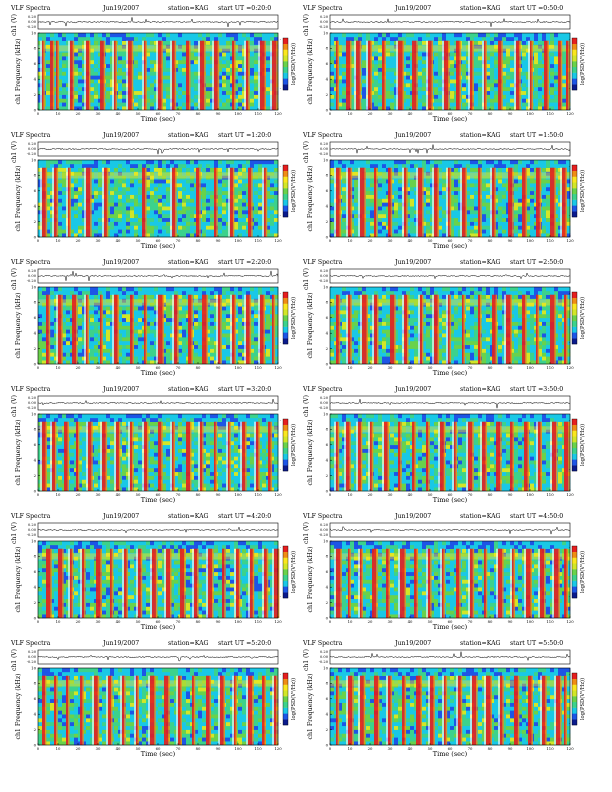  Describe the element at coordinates (18, 71) in the screenshot. I see `y-axis-label: ch1 Frequency (kHz)` at that location.